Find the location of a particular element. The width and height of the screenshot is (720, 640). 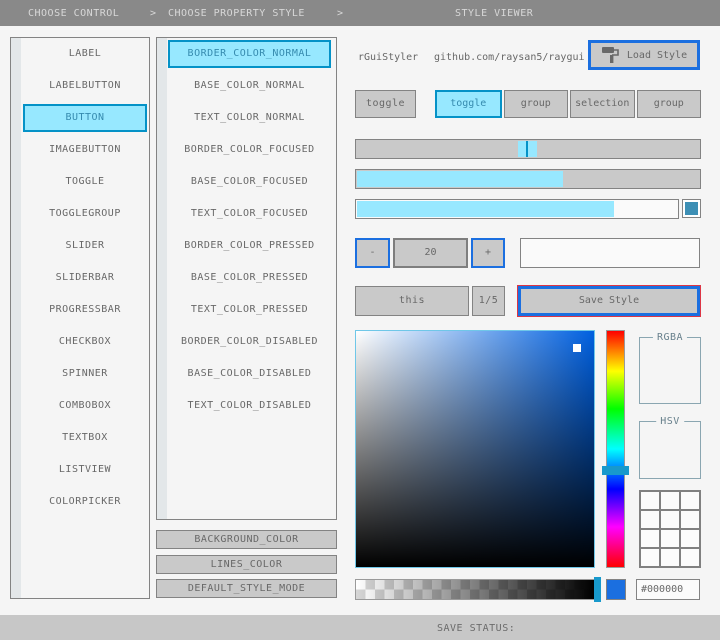

slider is located at coordinates (528, 149).